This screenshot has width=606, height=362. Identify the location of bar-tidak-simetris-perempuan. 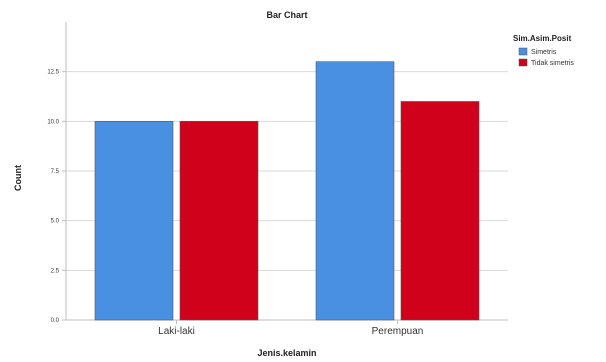
(440, 211).